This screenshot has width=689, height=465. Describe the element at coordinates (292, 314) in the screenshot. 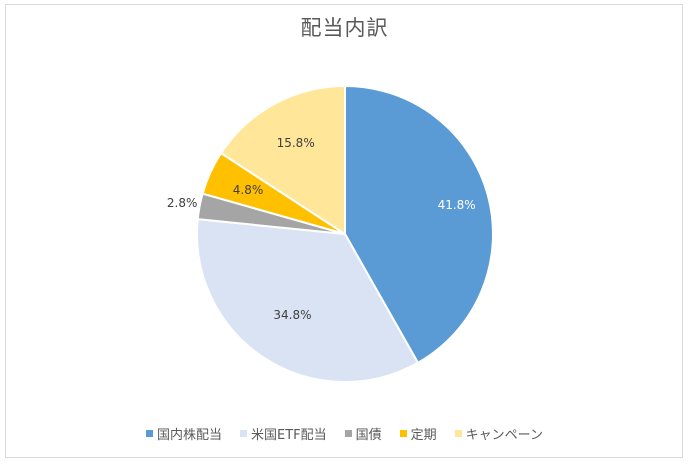

I see `data-label-us-etf: 34.8%` at that location.